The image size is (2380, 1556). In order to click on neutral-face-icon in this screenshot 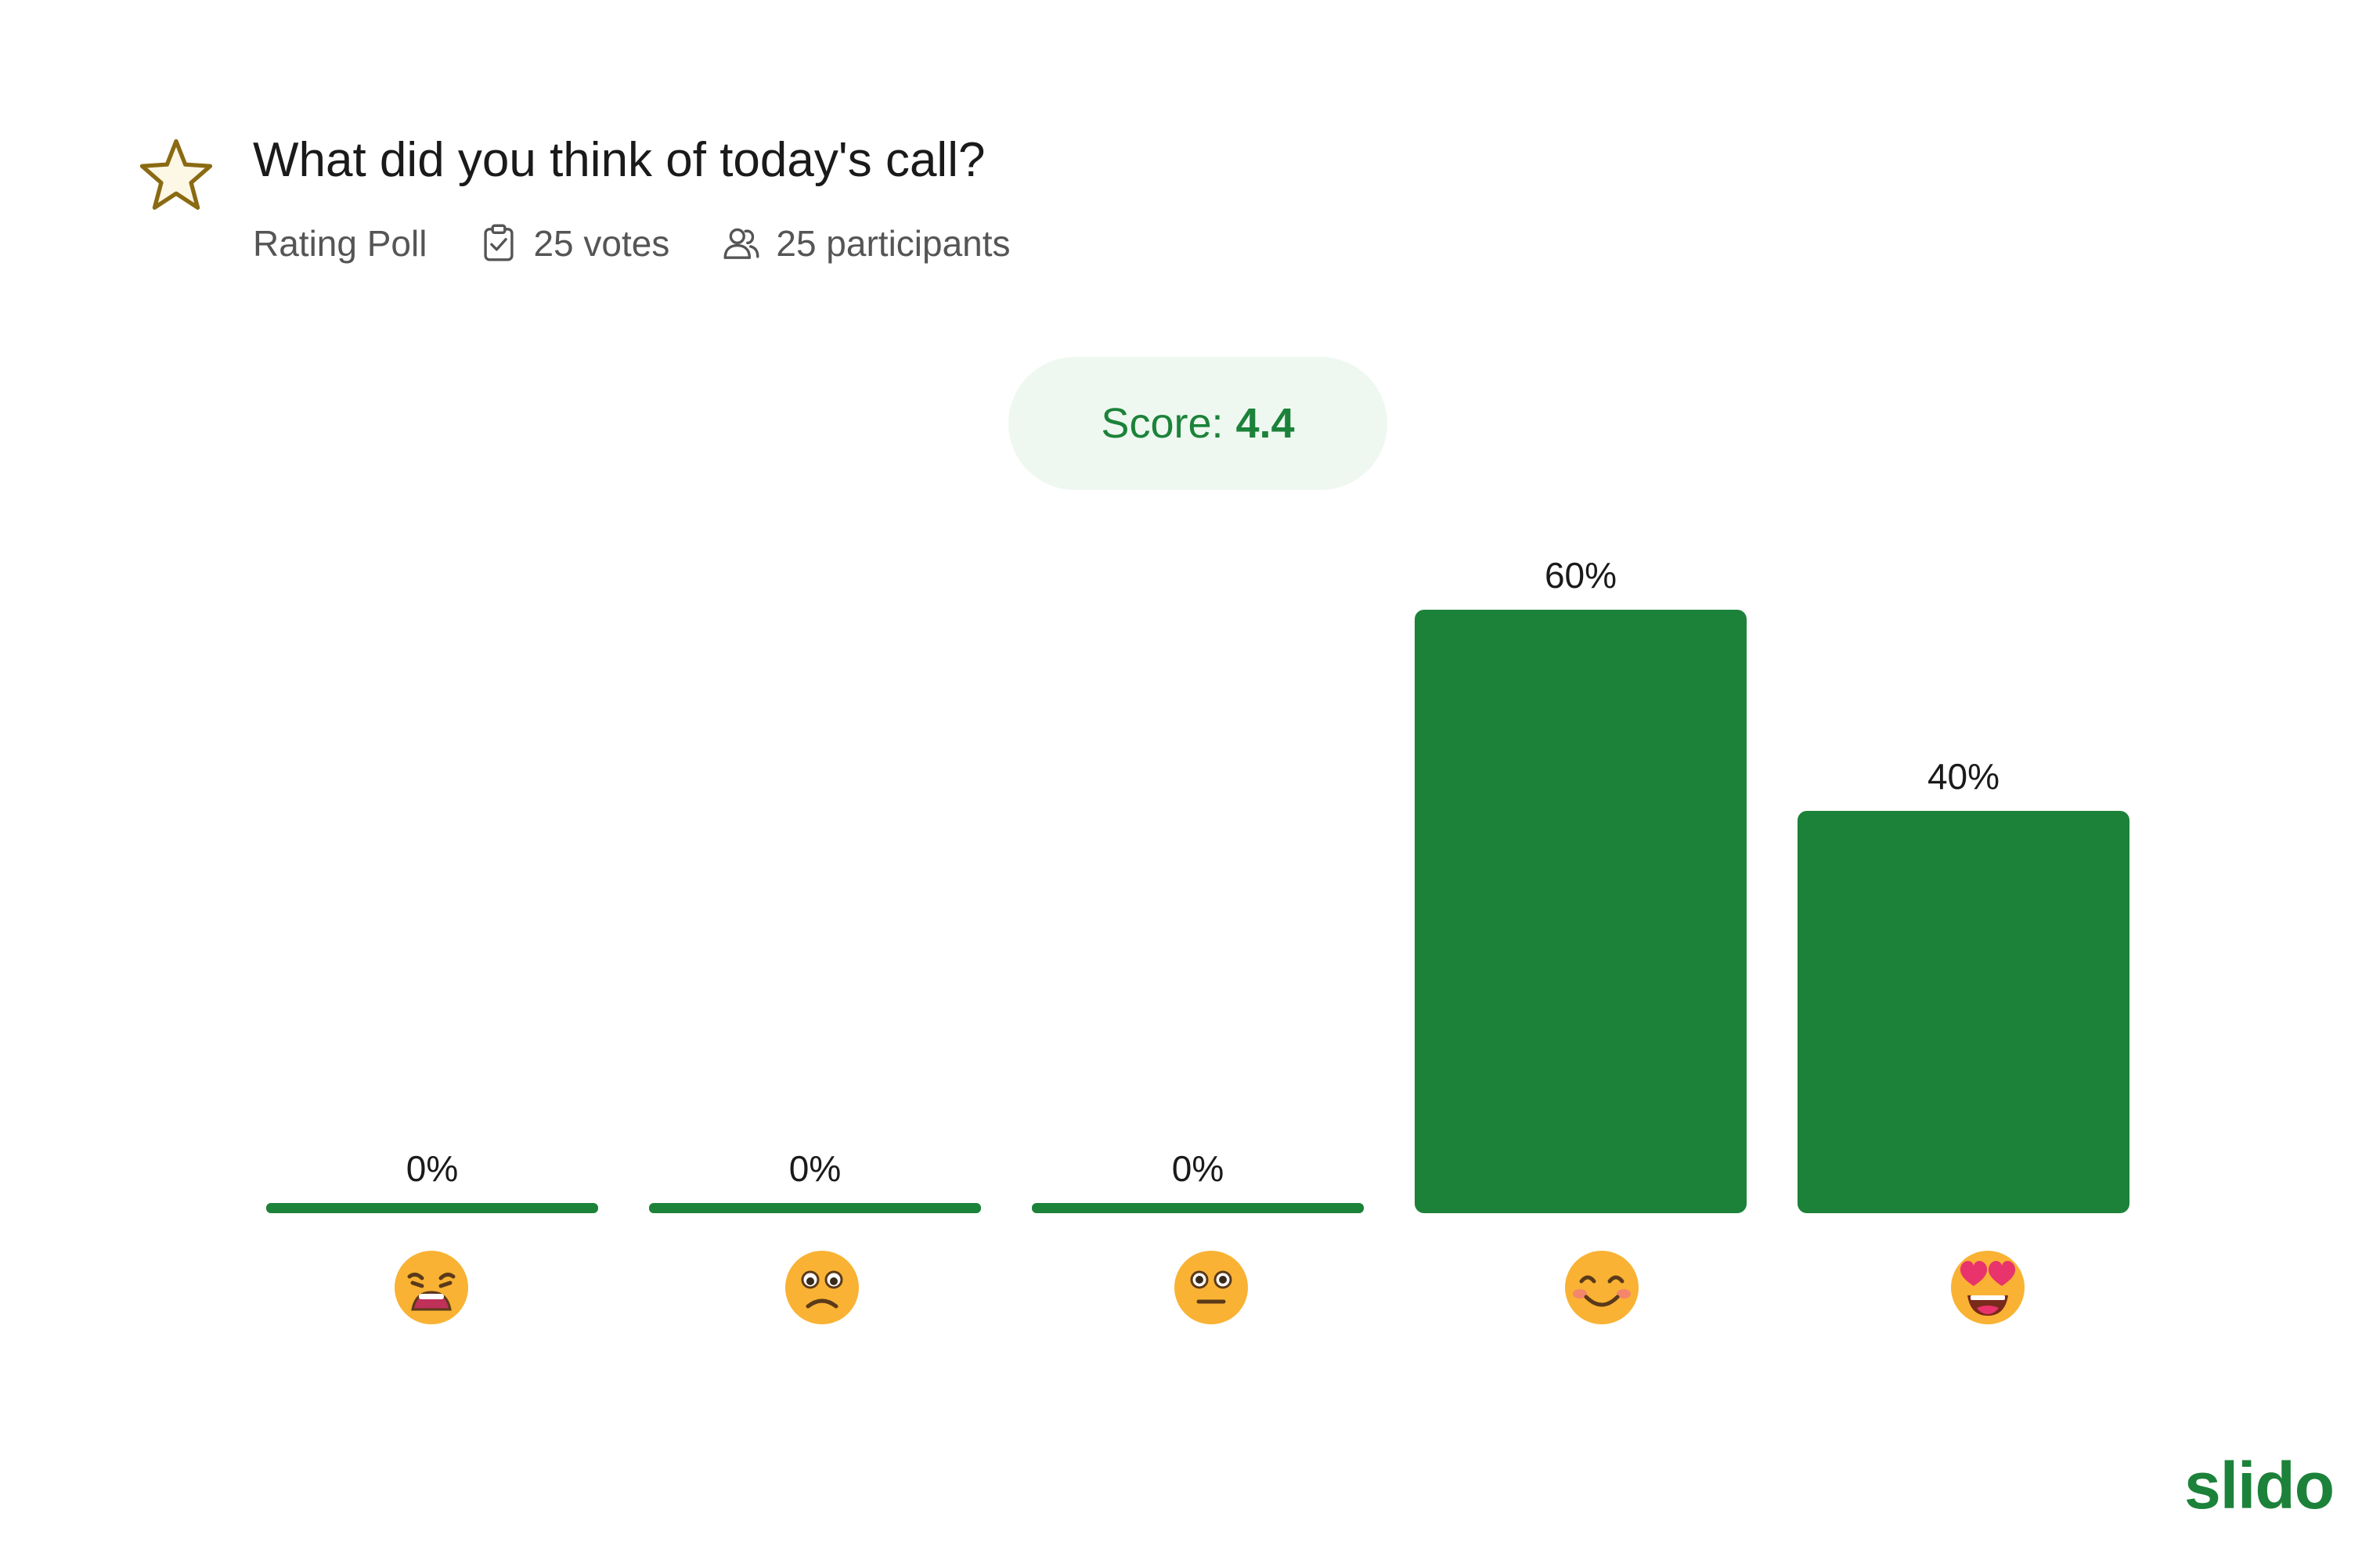, I will do `click(1211, 1288)`.